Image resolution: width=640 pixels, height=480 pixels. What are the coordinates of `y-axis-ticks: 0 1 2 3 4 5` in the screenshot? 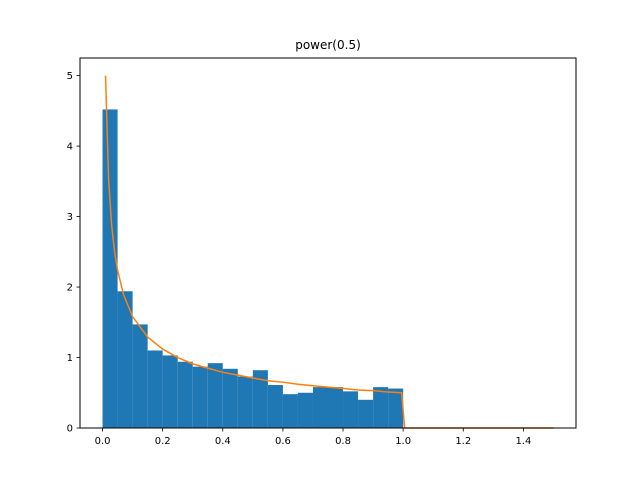 It's located at (73, 253).